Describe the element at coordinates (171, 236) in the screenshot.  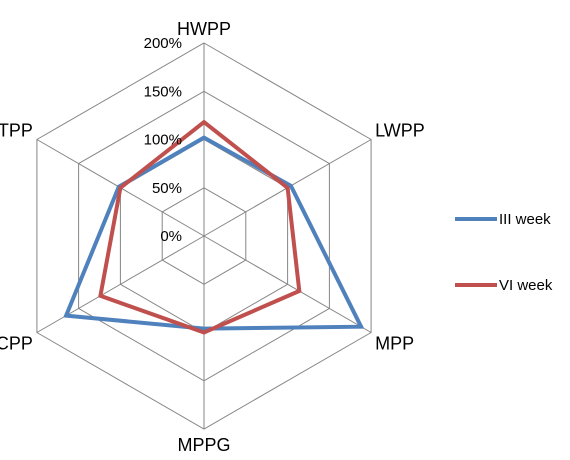
I see `tick-label: 0%` at that location.